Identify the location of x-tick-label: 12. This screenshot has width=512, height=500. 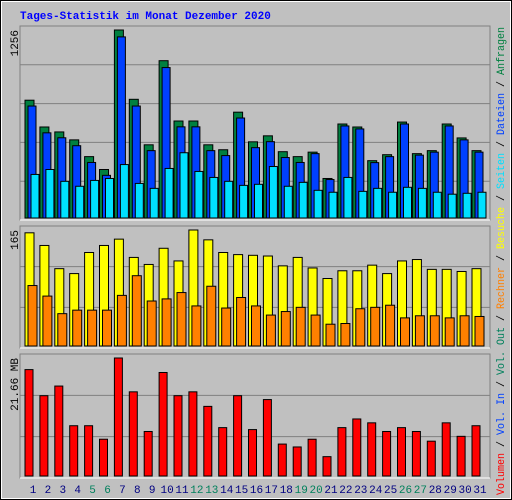
(196, 491).